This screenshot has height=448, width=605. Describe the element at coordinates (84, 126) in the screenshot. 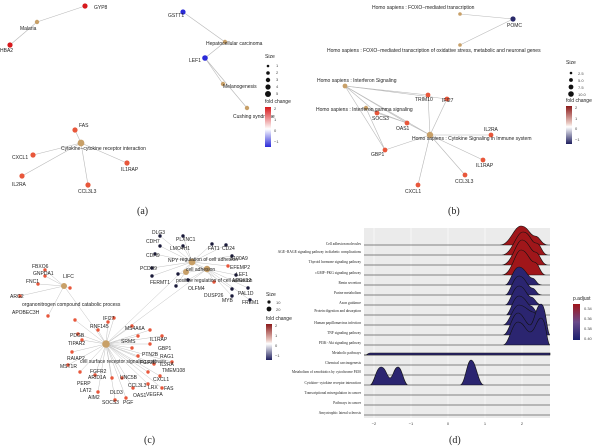

I see `label-fas-a: FAS` at that location.